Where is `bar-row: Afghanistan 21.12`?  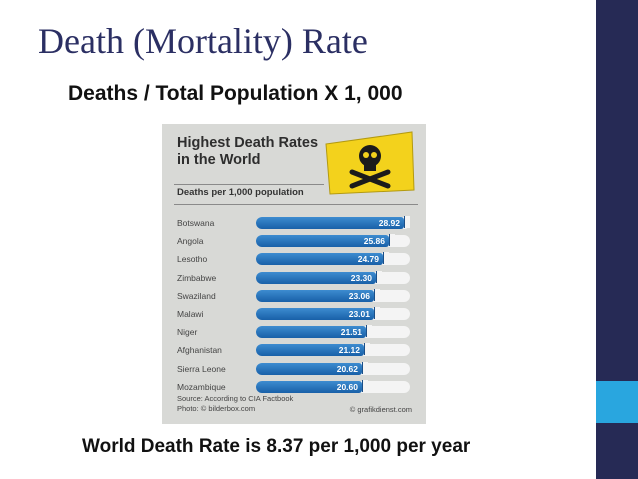 bar-row: Afghanistan 21.12 is located at coordinates (294, 350).